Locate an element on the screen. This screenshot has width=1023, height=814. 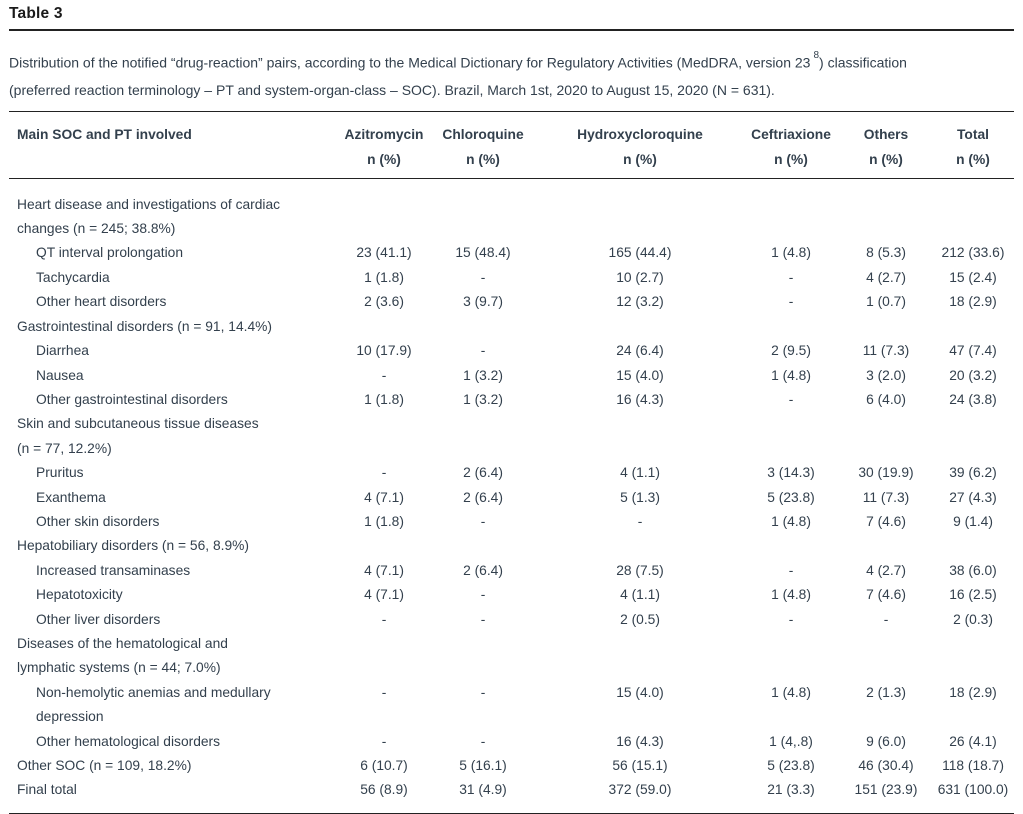
row-label: Tachycardia is located at coordinates (73, 277).